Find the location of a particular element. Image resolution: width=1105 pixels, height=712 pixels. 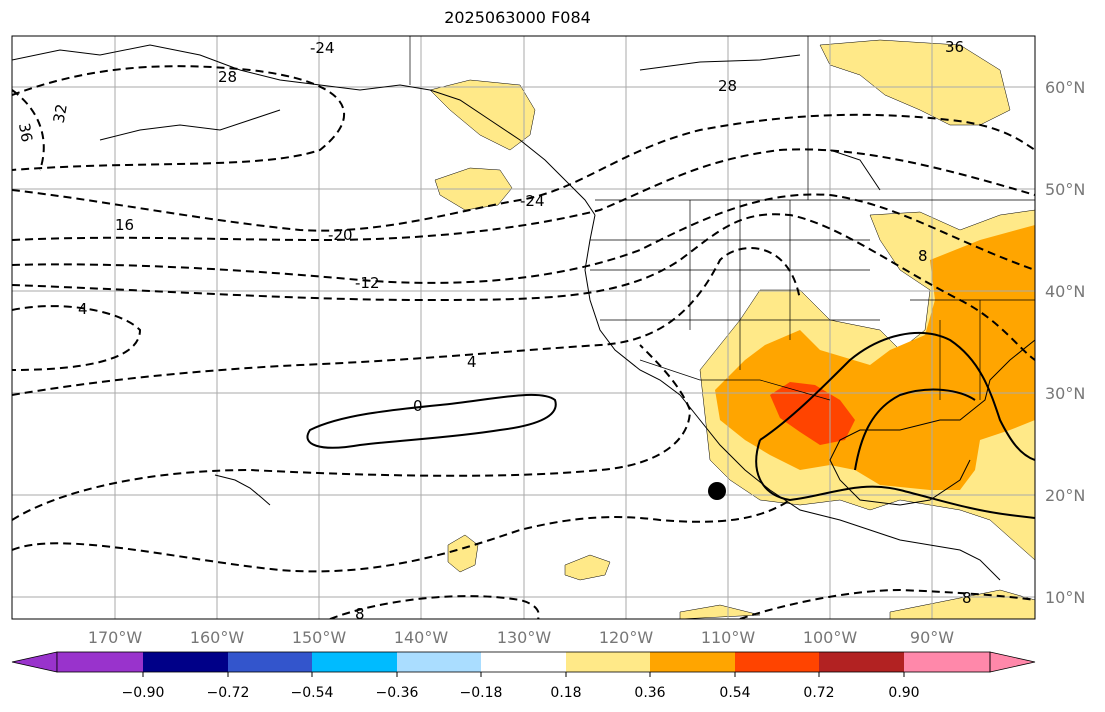

colorbar-tick-label: 0.90 is located at coordinates (903, 693).